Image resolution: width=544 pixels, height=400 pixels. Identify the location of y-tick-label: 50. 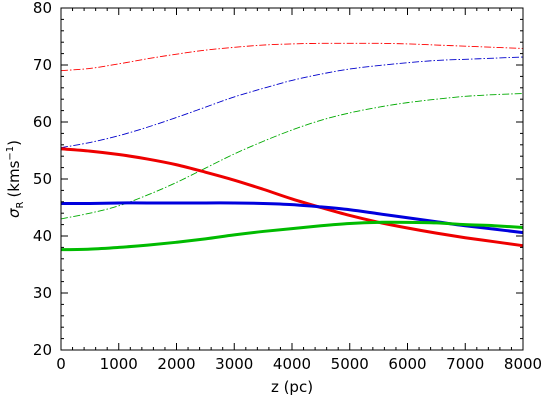
(42, 179).